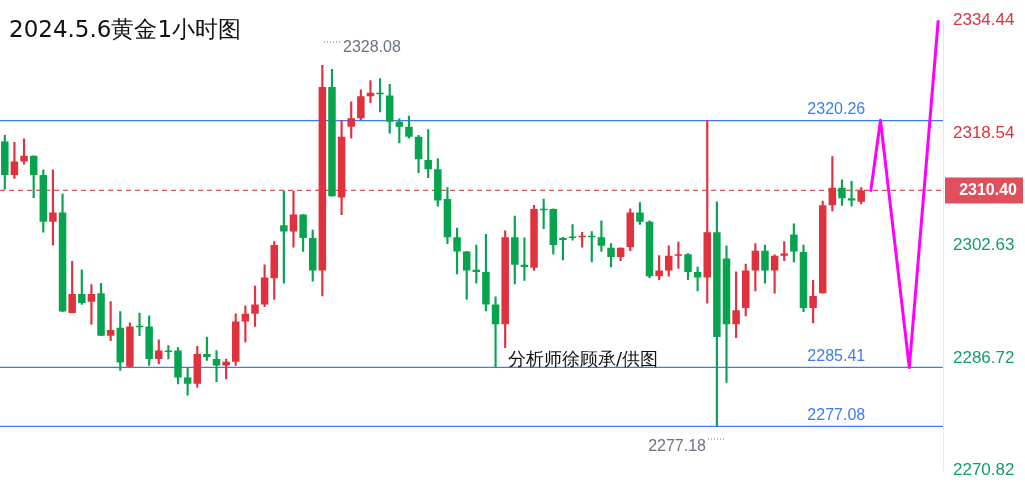 The width and height of the screenshot is (1025, 491). What do you see at coordinates (372, 47) in the screenshot?
I see `annotation: 2328.08` at bounding box center [372, 47].